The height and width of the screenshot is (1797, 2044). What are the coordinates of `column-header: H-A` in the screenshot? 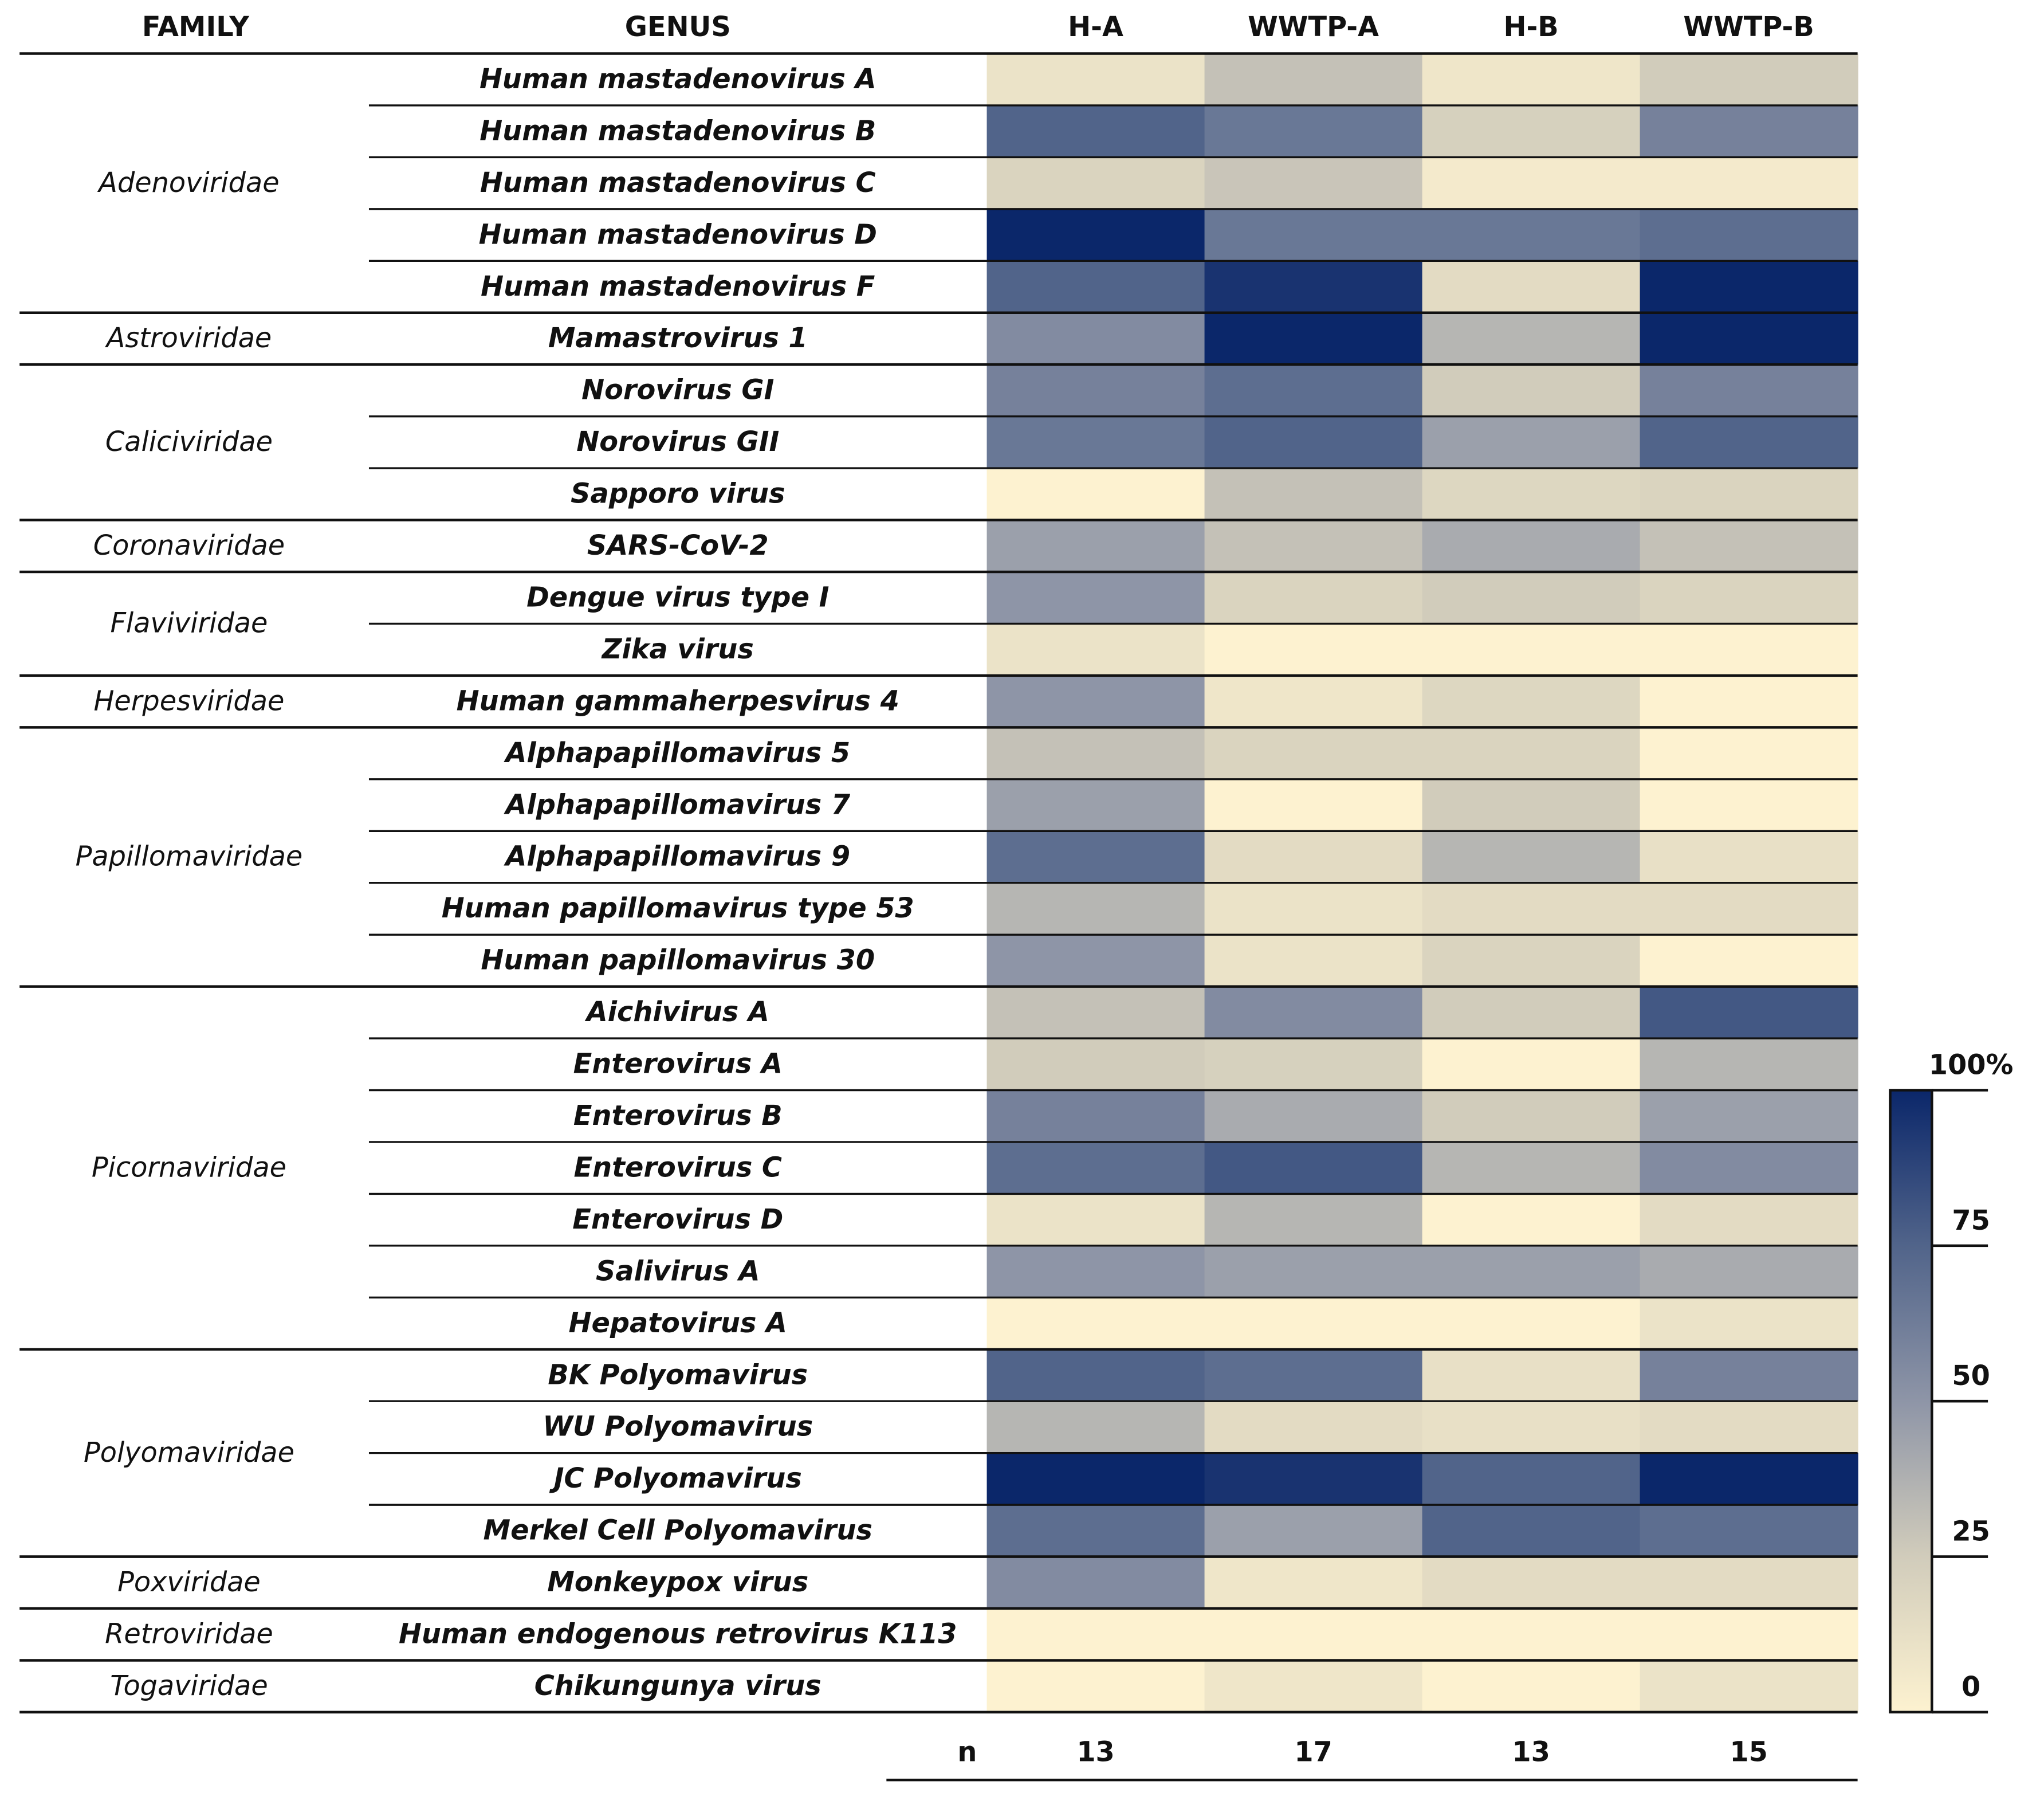 It's located at (1095, 27).